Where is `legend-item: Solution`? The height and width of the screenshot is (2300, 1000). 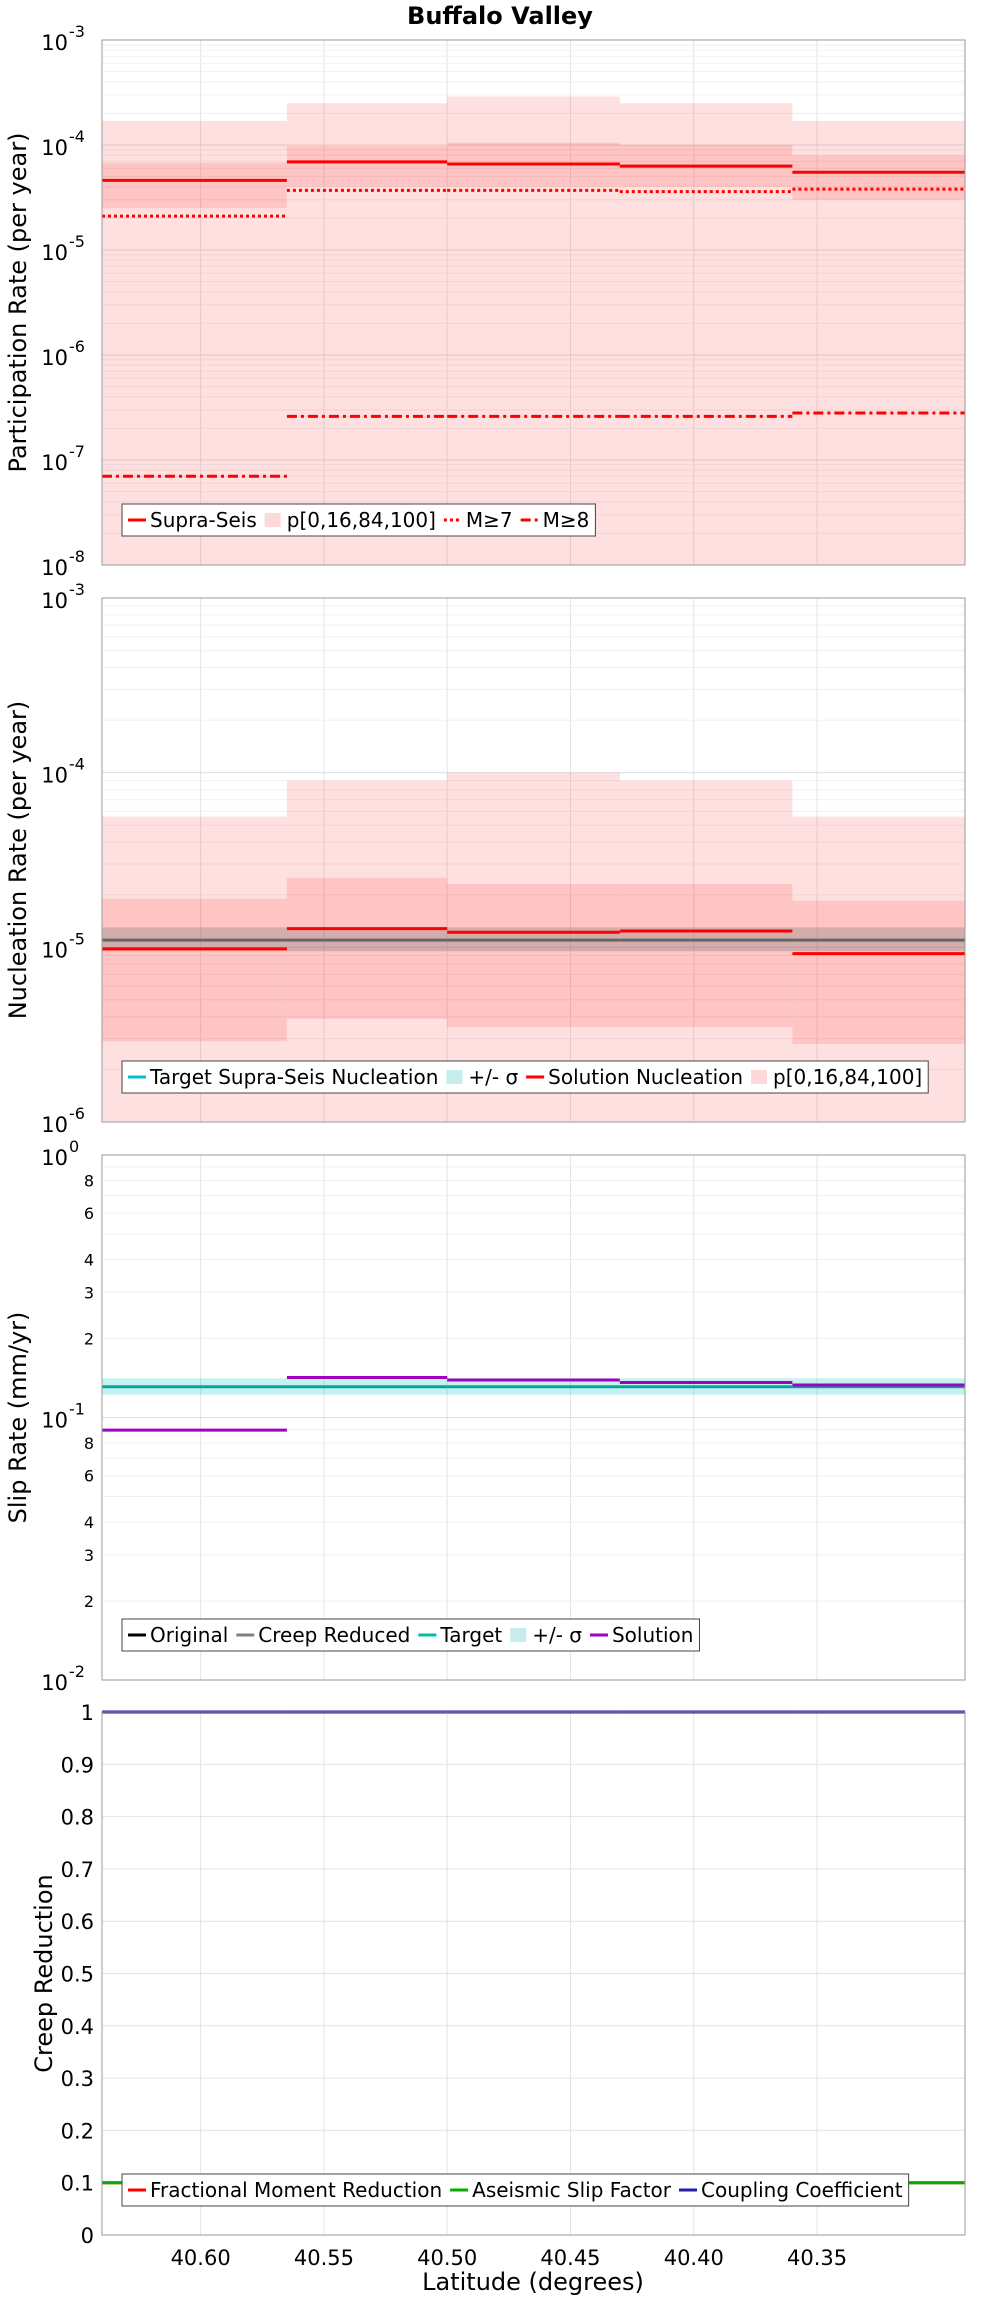 legend-item: Solution is located at coordinates (641, 1635).